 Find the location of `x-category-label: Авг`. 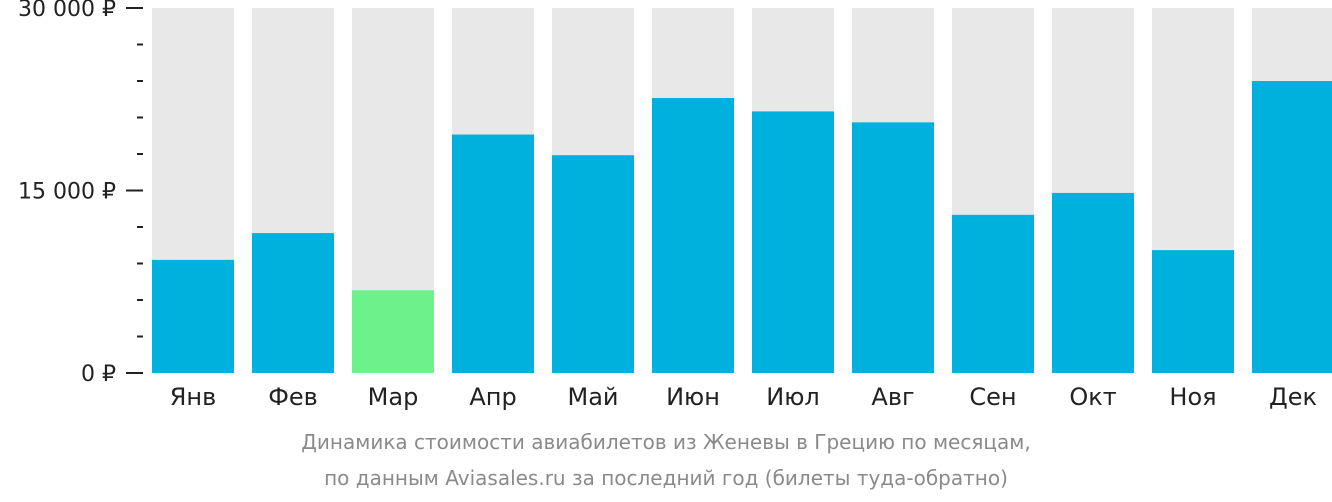

x-category-label: Авг is located at coordinates (892, 397).